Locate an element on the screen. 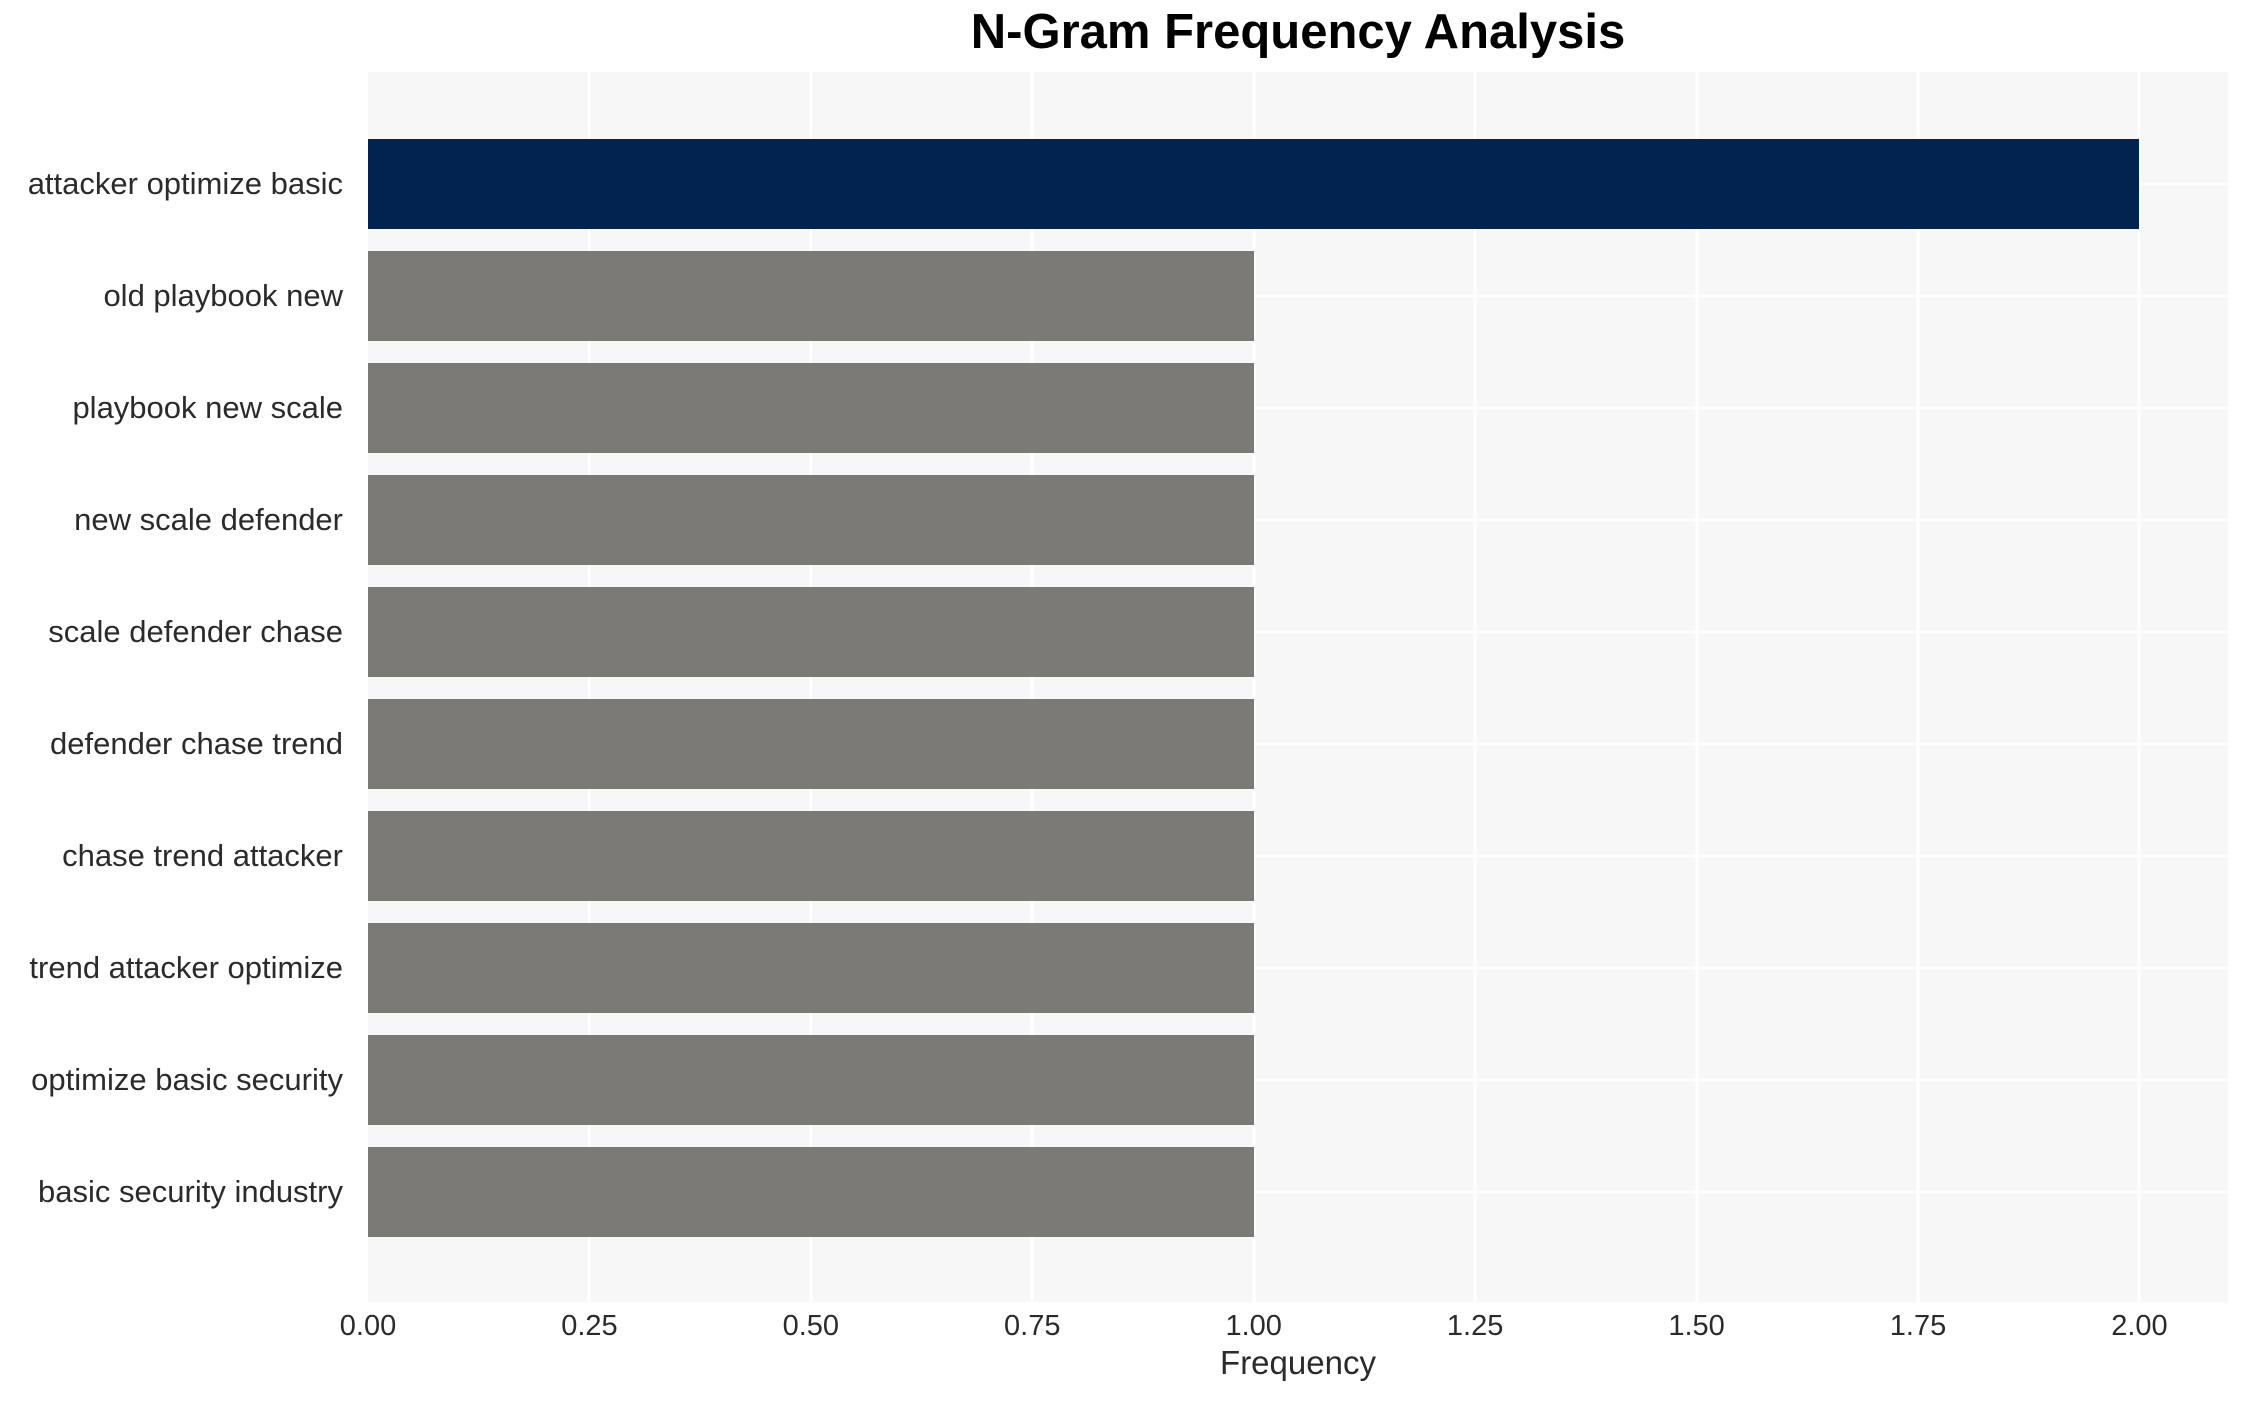  y-tick-label: optimize basic security is located at coordinates (187, 1079).